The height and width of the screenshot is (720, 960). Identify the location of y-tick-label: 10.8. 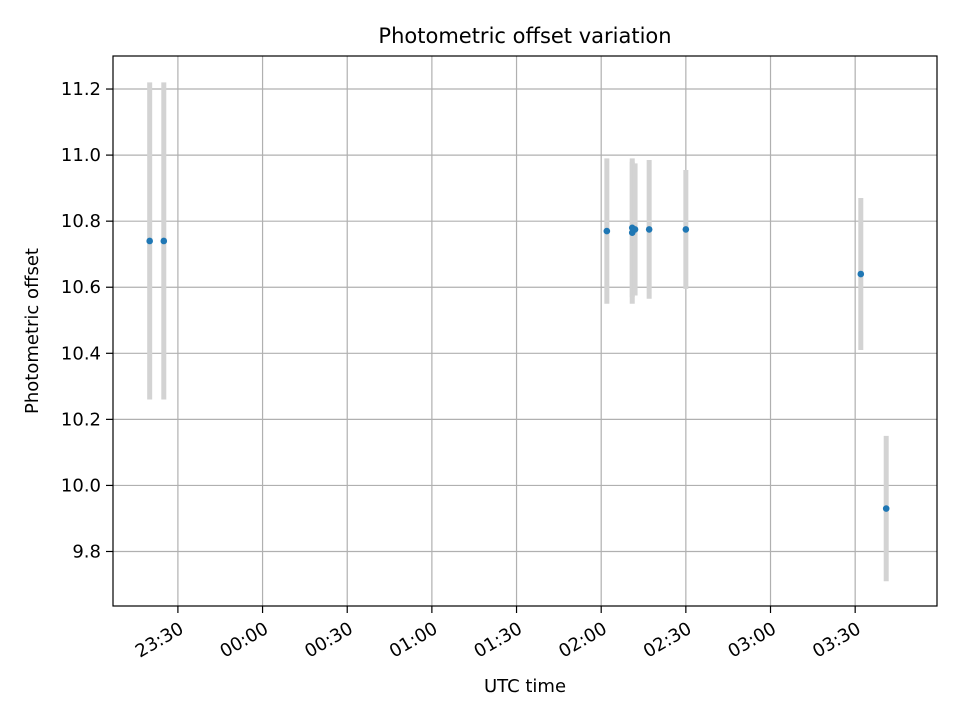
(81, 221).